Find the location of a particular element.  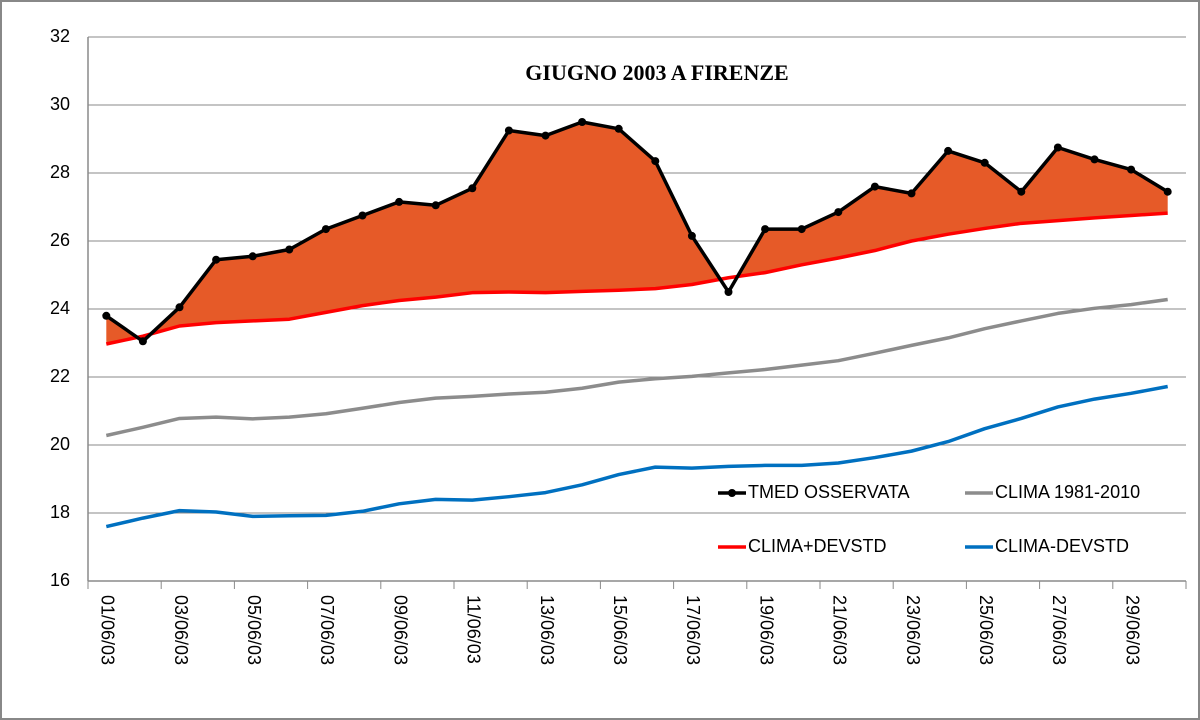

legend-marker is located at coordinates (732, 493).